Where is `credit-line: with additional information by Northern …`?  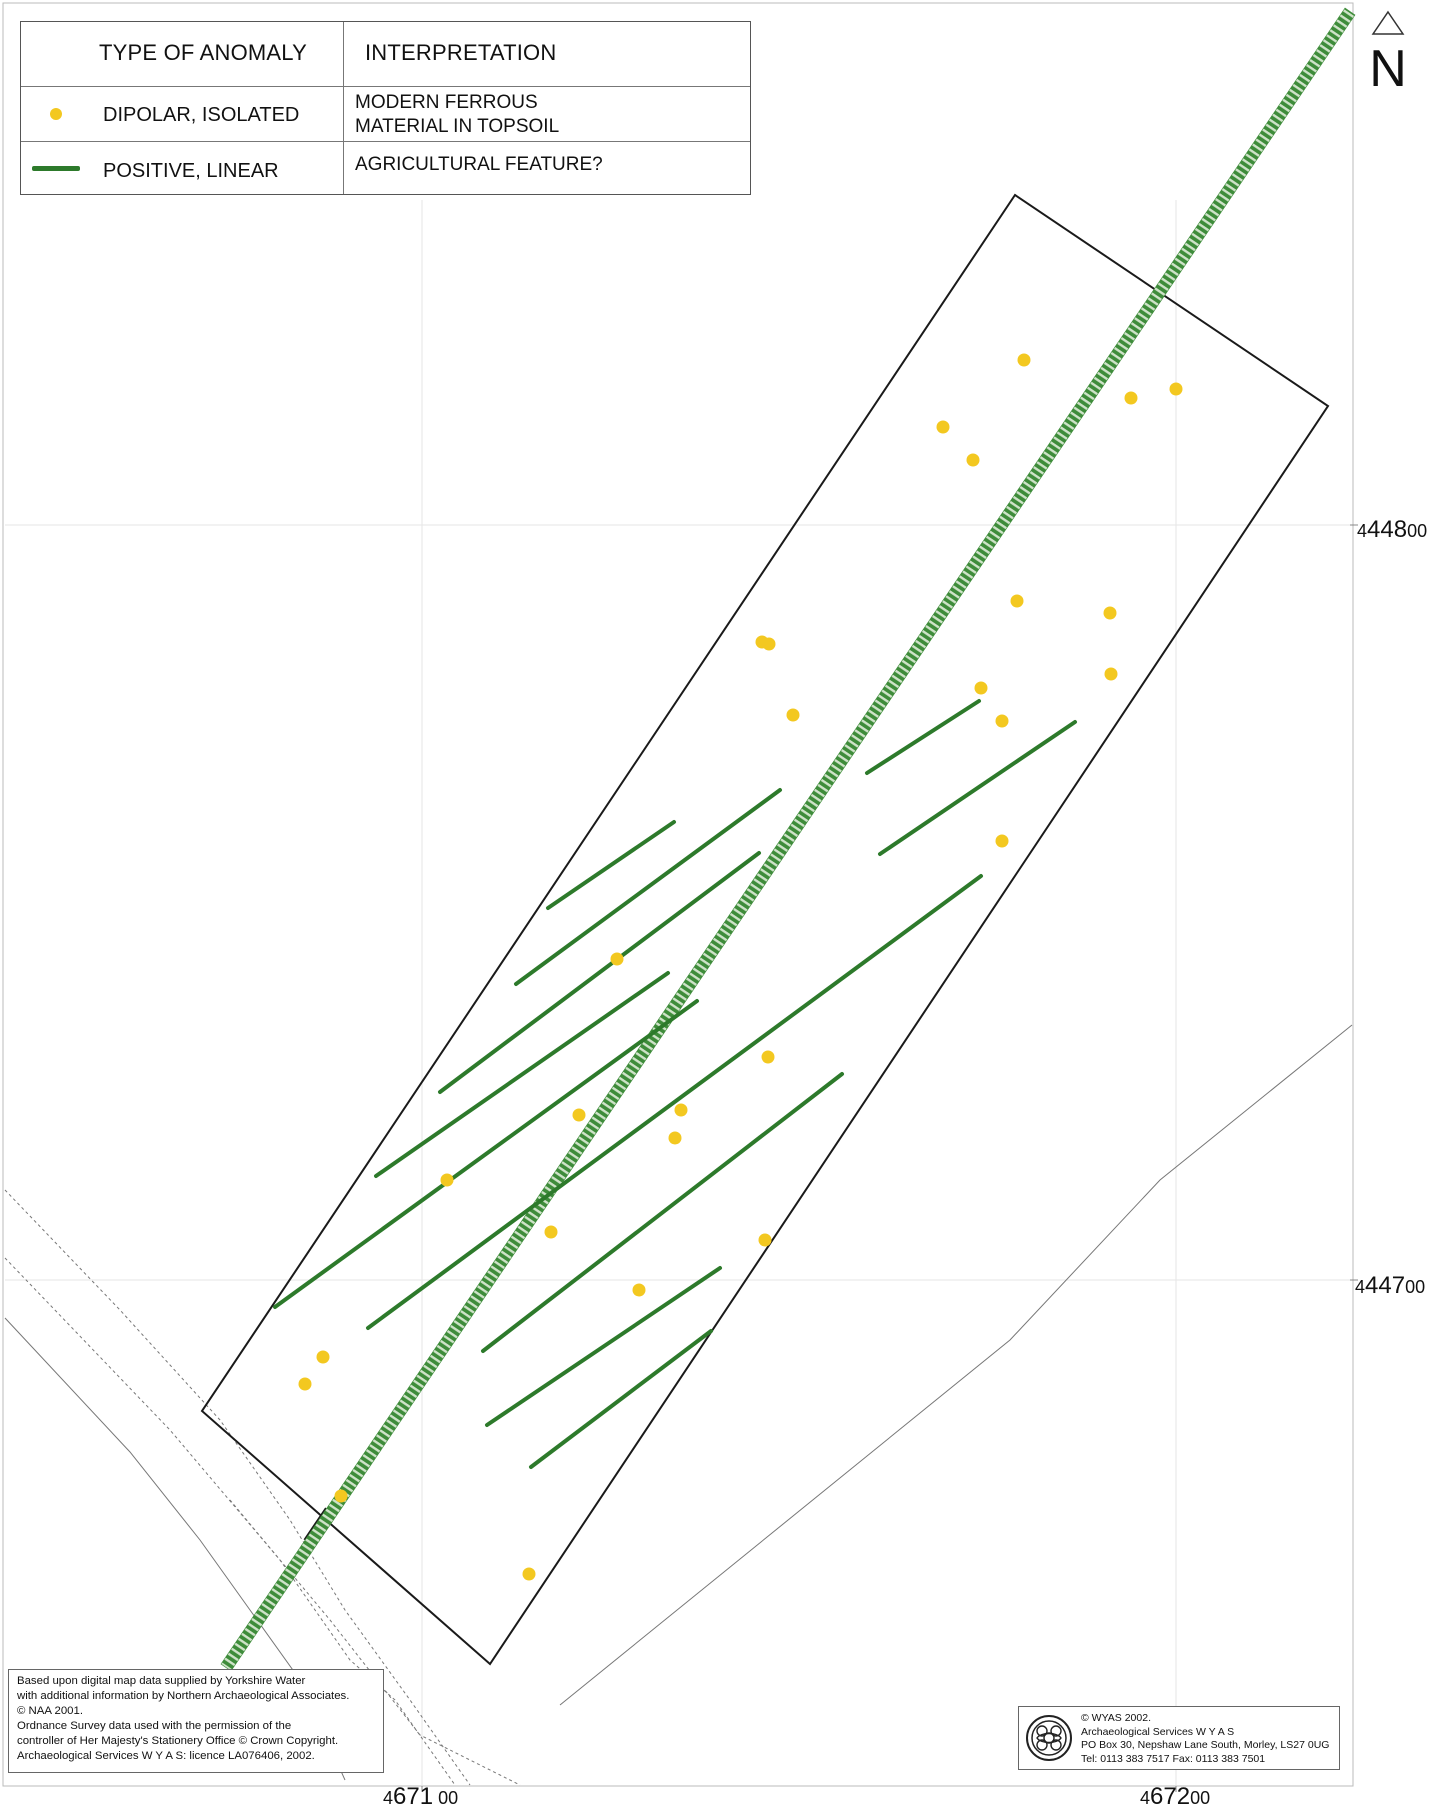
credit-line: with additional information by Northern … is located at coordinates (183, 1696).